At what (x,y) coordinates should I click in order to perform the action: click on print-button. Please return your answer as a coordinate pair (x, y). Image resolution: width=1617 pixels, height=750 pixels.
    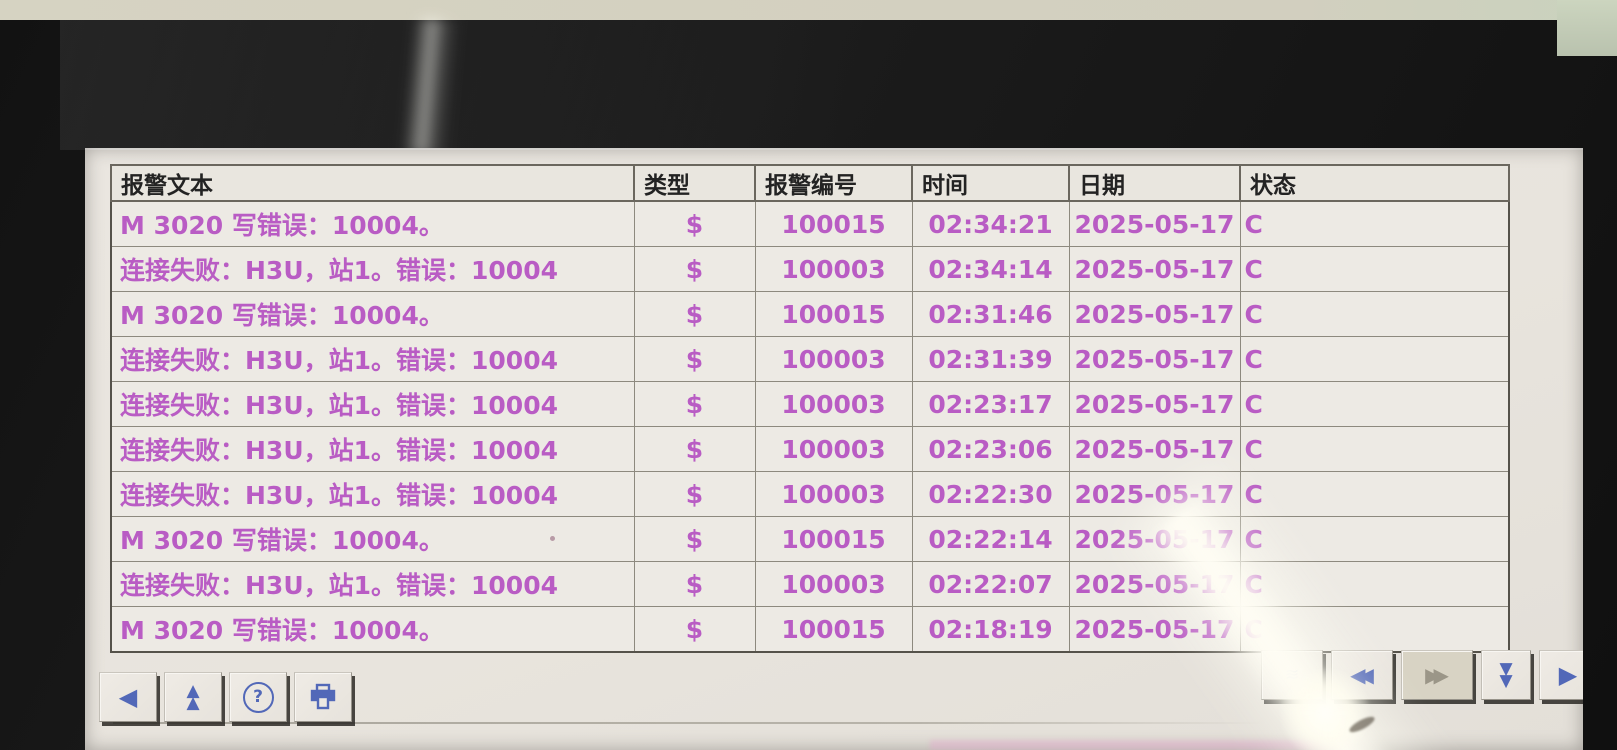
    Looking at the image, I should click on (323, 697).